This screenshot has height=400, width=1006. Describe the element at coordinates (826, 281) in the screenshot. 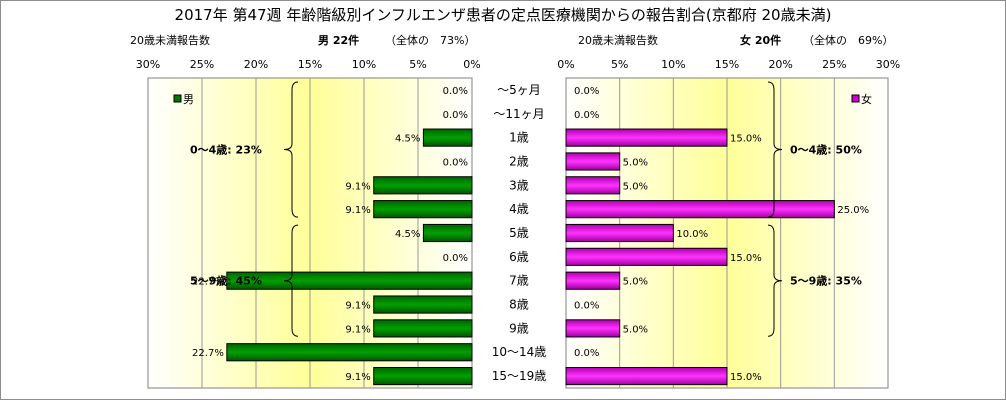

I see `female-group-label: 5～9歳: 35%` at that location.